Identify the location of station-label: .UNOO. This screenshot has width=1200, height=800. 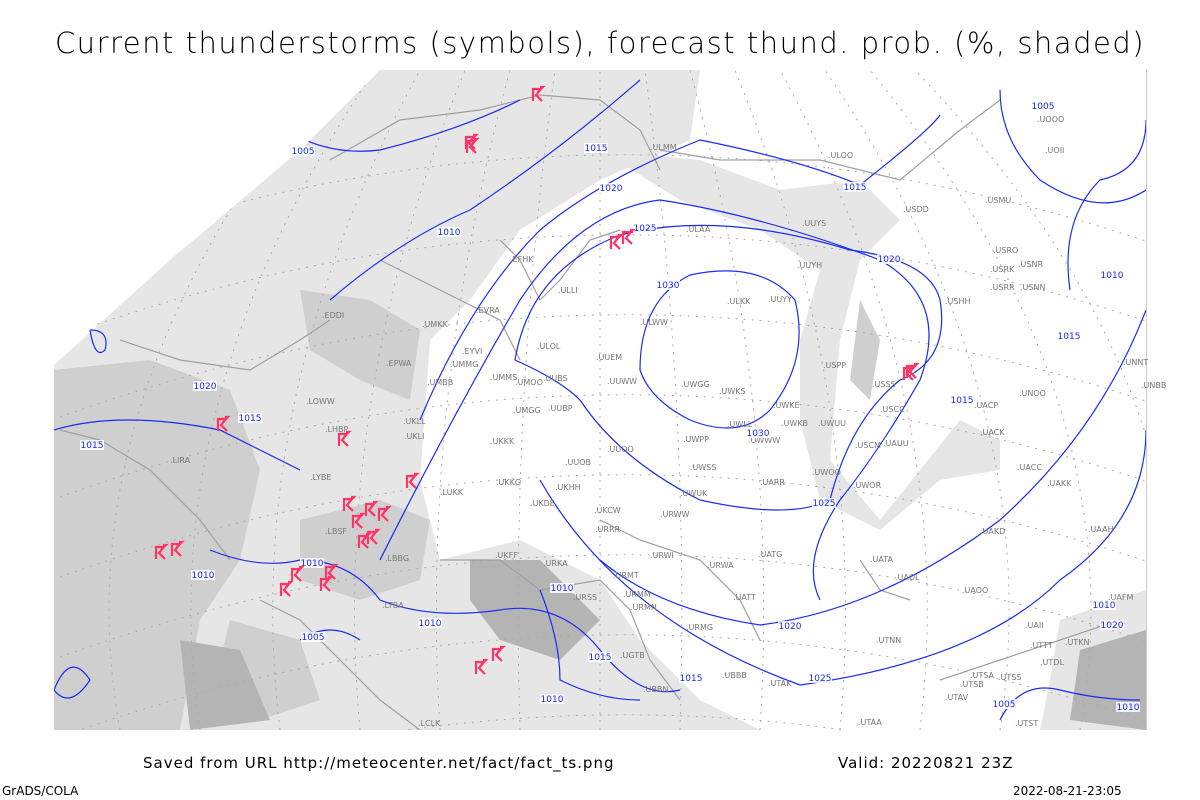
(1032, 393).